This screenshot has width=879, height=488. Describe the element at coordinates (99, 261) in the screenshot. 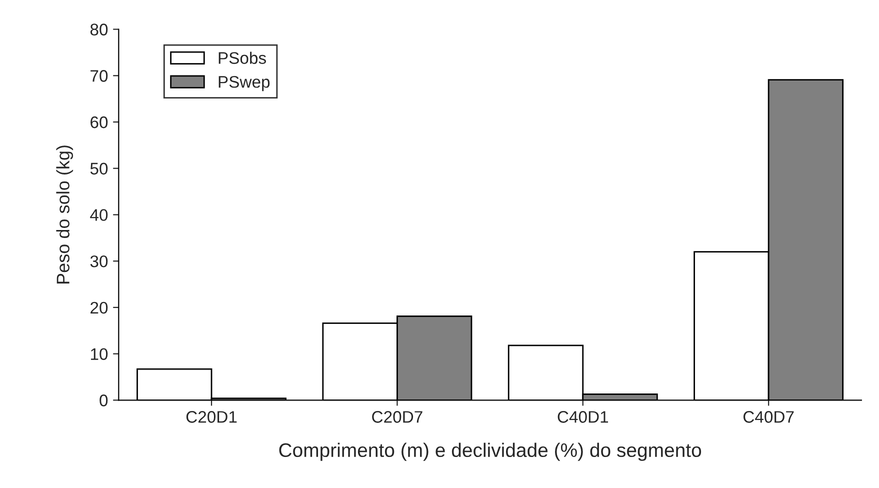

I see `y-tick-label: 30` at that location.